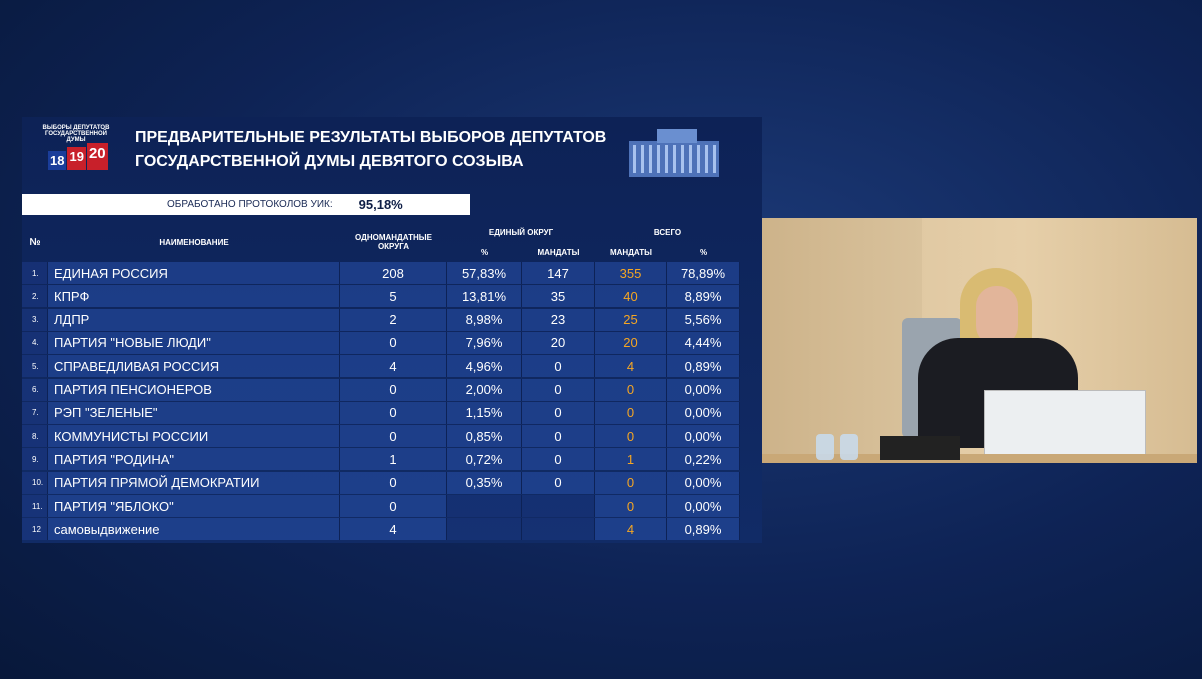 The width and height of the screenshot is (1202, 679). What do you see at coordinates (76, 128) in the screenshot?
I see `logo-line: ВЫБОРЫ ДЕПУТАТОВ` at bounding box center [76, 128].